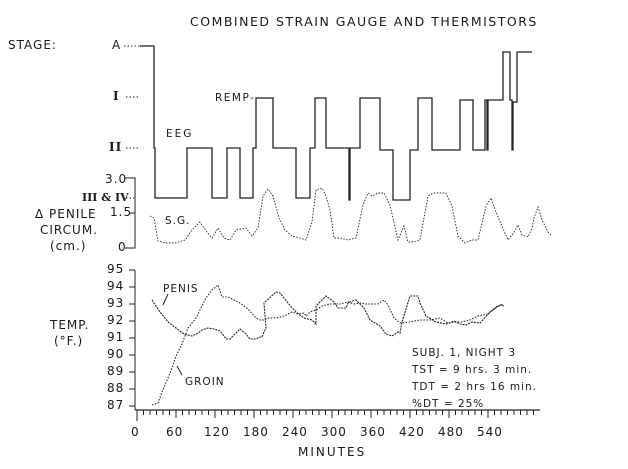 The width and height of the screenshot is (628, 469). What do you see at coordinates (448, 404) in the screenshot?
I see `note-pct-dt: %DT = 25%` at bounding box center [448, 404].